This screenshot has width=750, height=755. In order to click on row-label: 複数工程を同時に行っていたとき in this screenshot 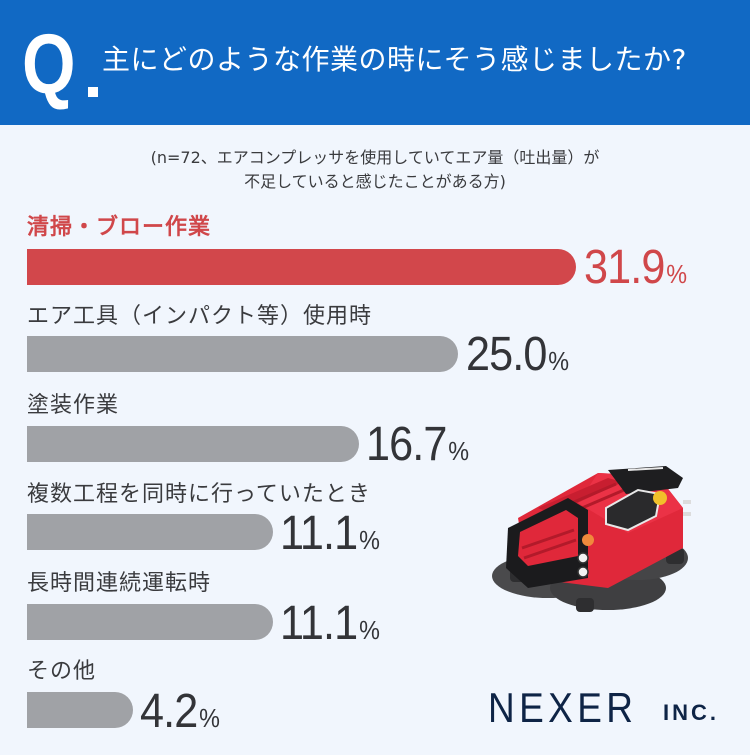, I will do `click(199, 494)`.